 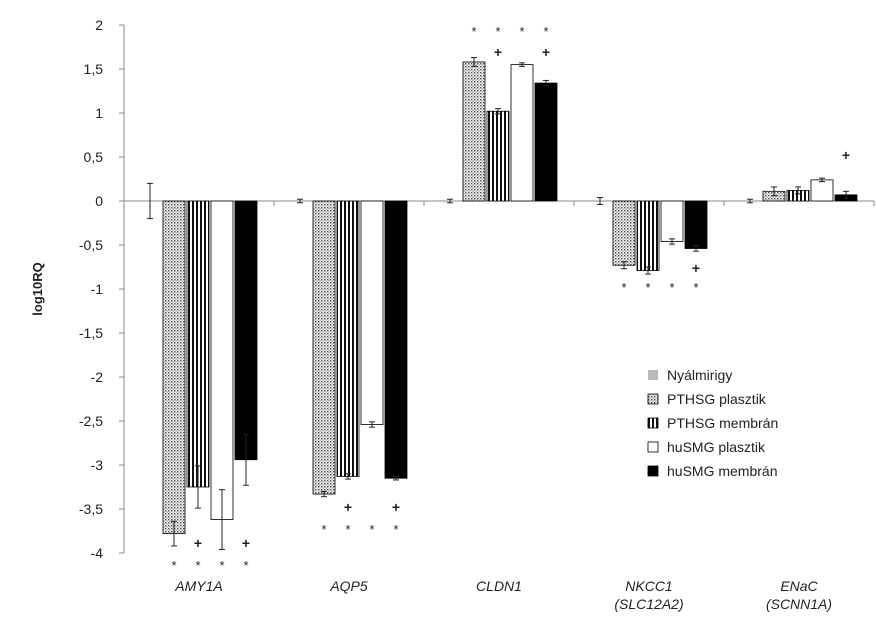 What do you see at coordinates (799, 586) in the screenshot?
I see `x-category-label: ENaC` at bounding box center [799, 586].